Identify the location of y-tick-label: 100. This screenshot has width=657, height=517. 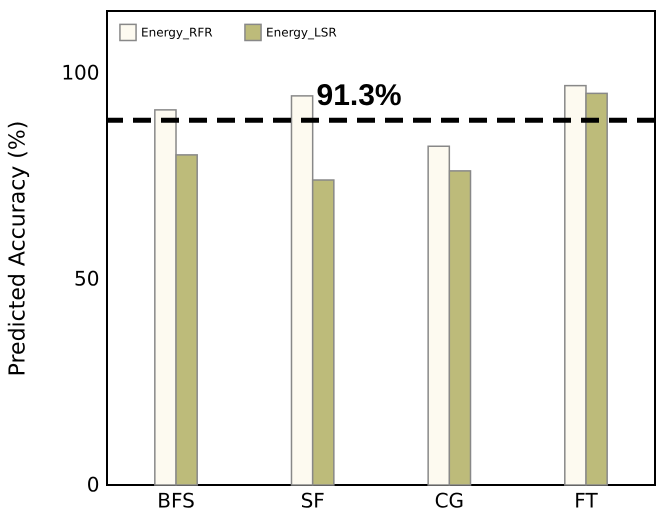
(80, 72).